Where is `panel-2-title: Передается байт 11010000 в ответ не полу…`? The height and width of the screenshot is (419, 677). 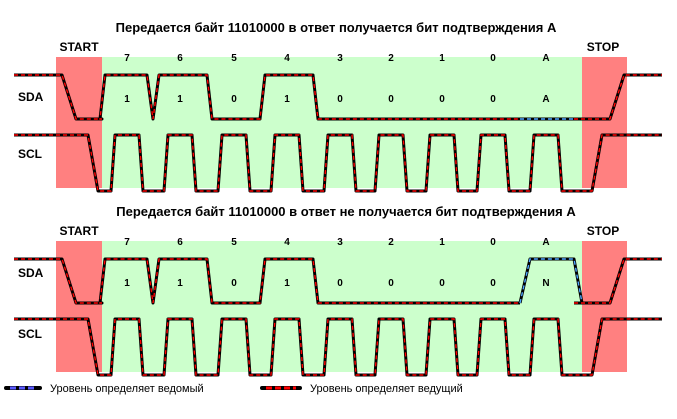 panel-2-title: Передается байт 11010000 в ответ не полу… is located at coordinates (346, 211).